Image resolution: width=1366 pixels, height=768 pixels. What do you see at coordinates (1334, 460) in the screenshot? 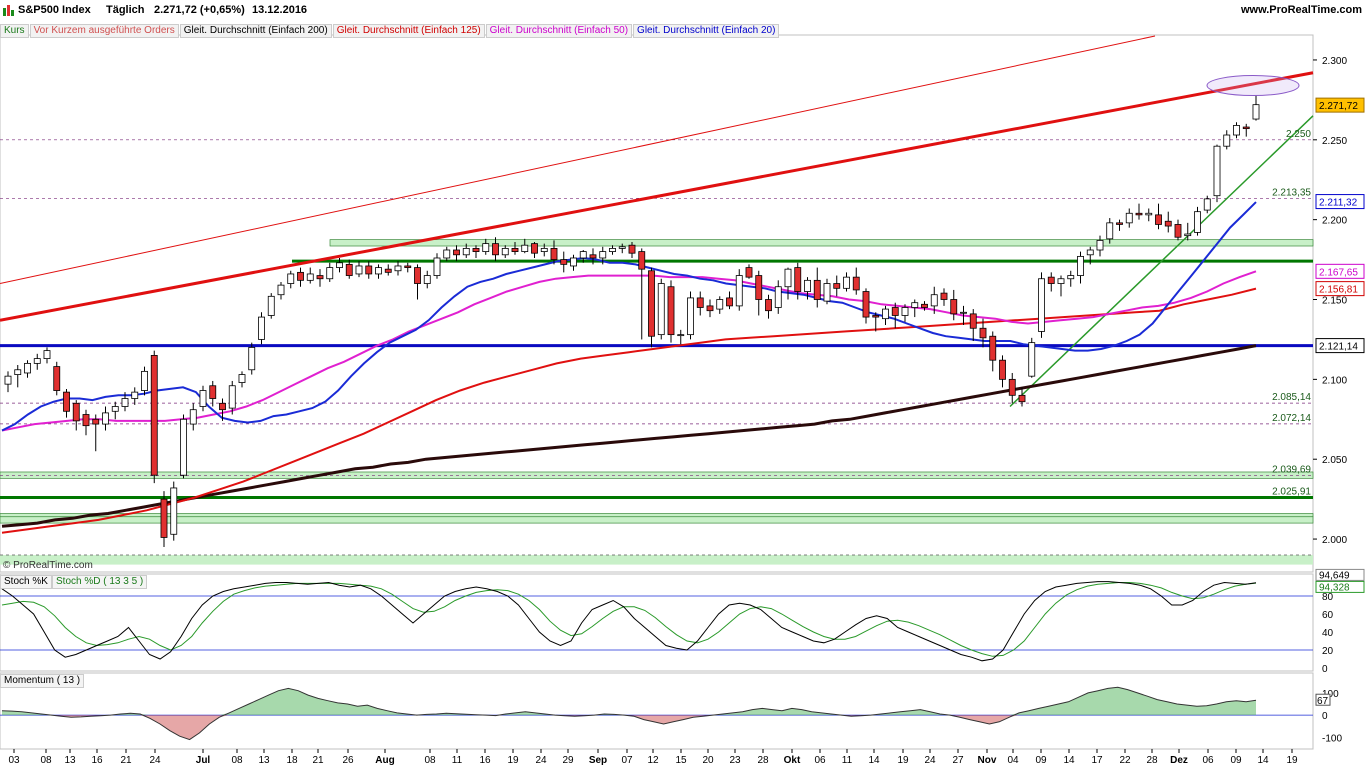
I see `price-tick-label: 2.050` at bounding box center [1334, 460].